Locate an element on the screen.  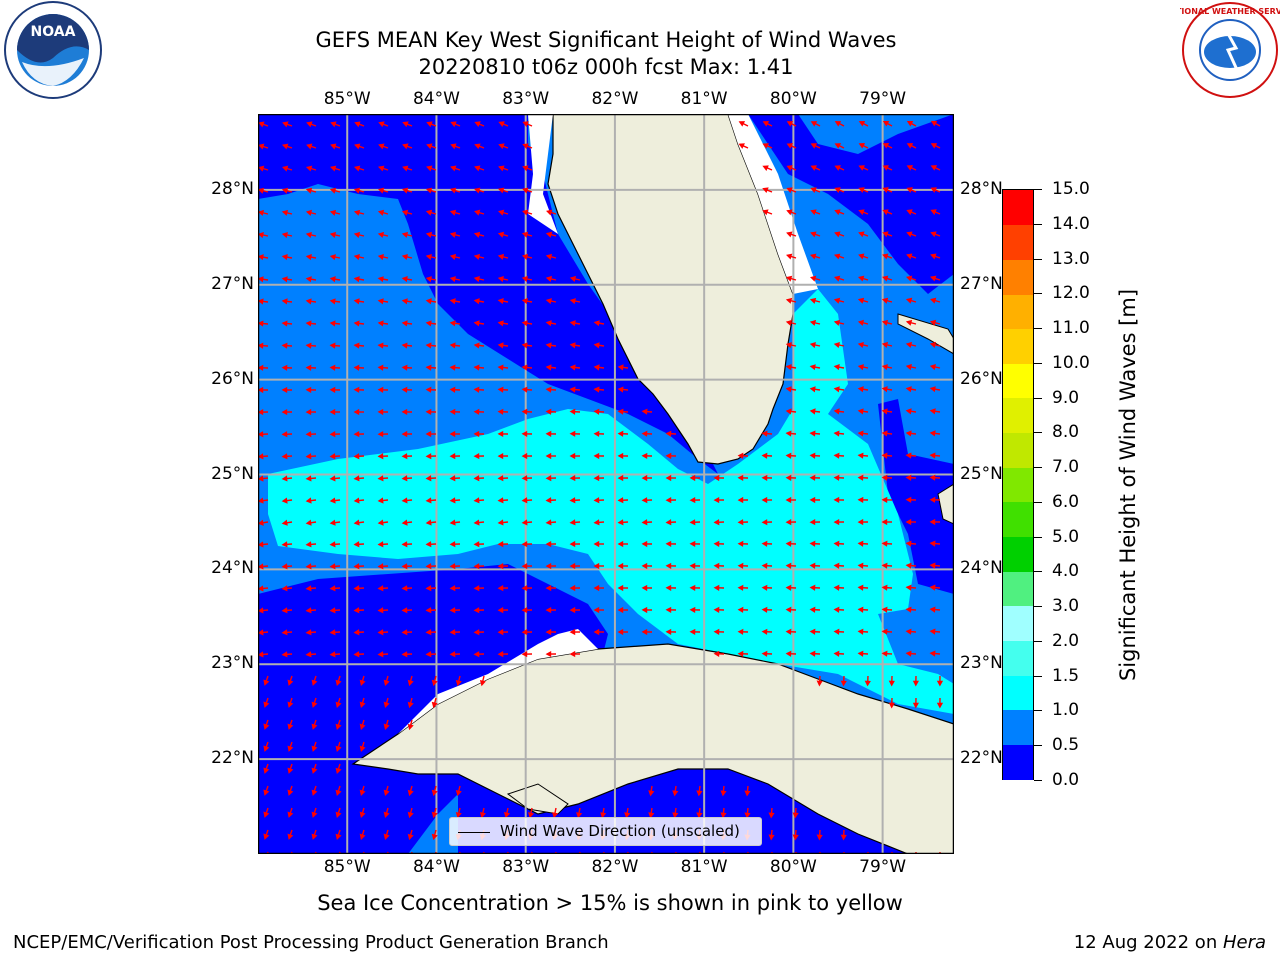
colorbar-tick-label: 15.0 is located at coordinates (1071, 189).